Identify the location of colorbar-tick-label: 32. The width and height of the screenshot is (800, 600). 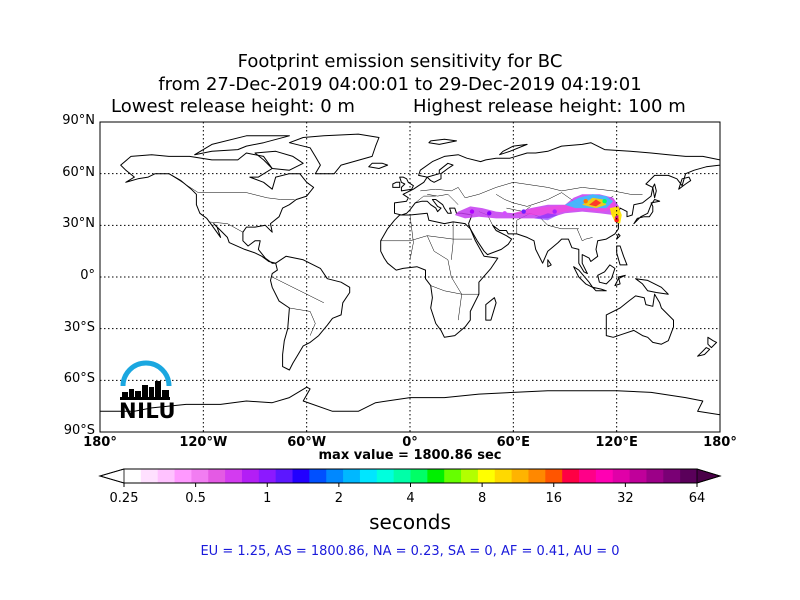
(625, 498).